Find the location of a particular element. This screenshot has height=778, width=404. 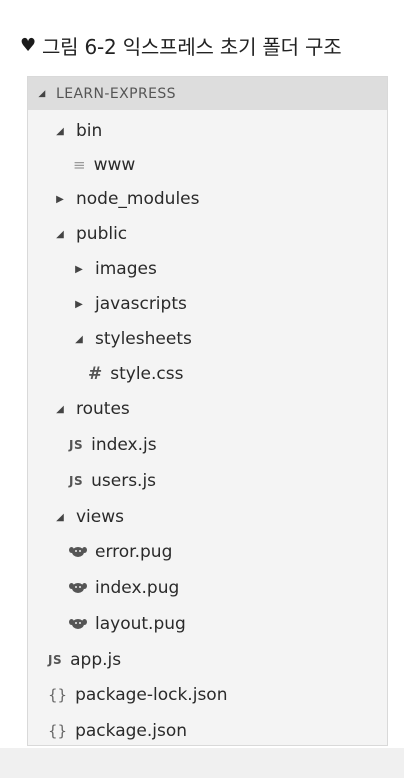

tree-item-label: layout.pug is located at coordinates (140, 624).